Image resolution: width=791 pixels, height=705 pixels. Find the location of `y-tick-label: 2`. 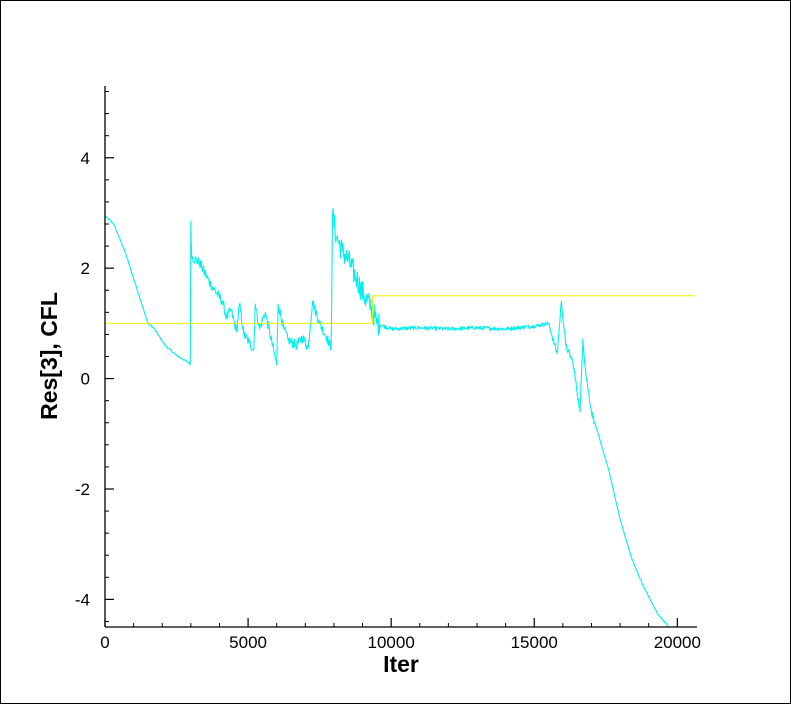

y-tick-label: 2 is located at coordinates (85, 268).